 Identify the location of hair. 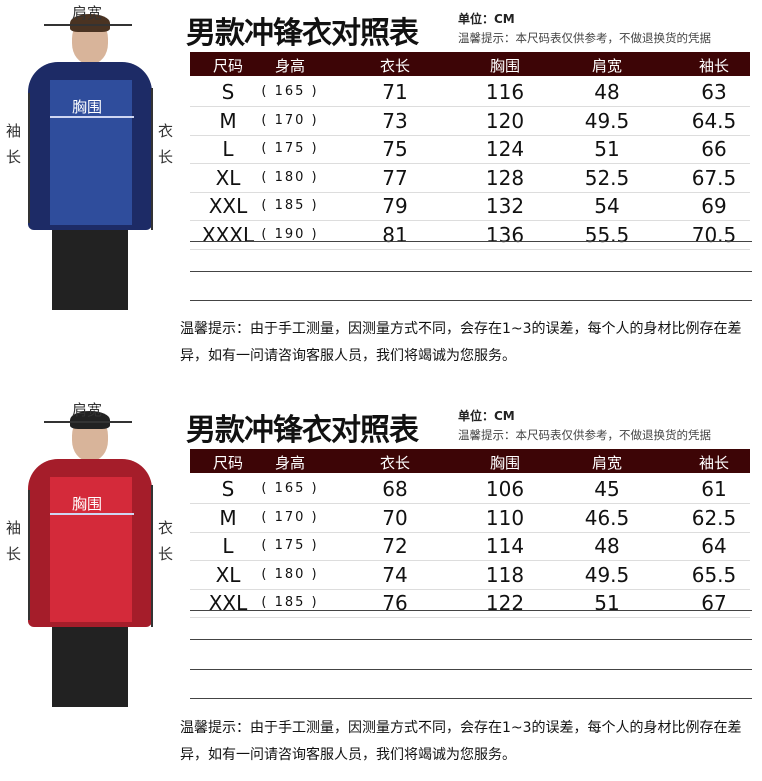
(90, 420).